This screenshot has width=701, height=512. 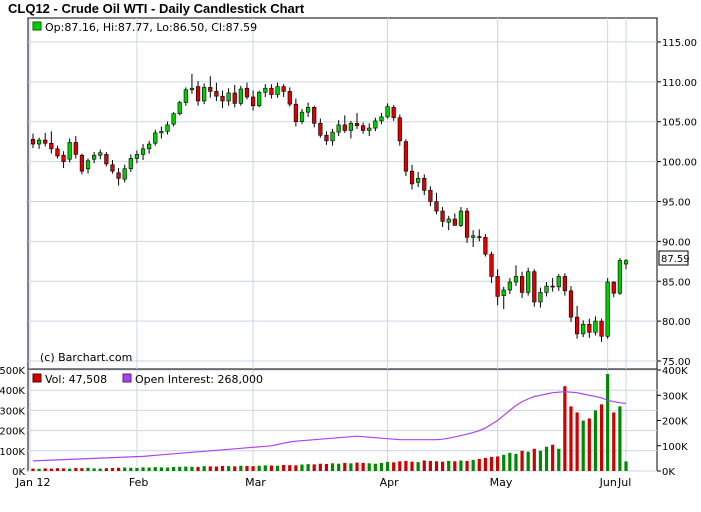 I want to click on open-interest-tick-label: 400K, so click(x=675, y=371).